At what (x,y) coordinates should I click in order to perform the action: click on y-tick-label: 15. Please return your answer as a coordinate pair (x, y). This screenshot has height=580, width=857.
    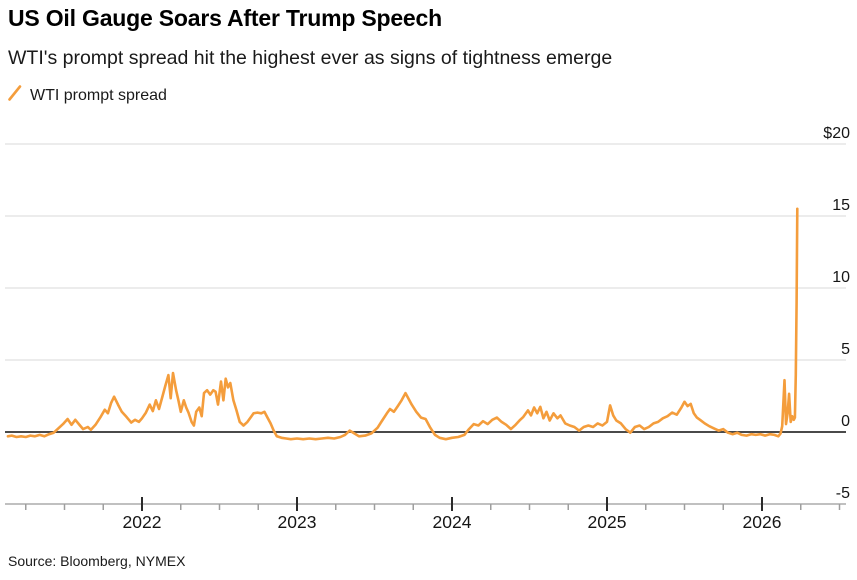
    Looking at the image, I should click on (841, 205).